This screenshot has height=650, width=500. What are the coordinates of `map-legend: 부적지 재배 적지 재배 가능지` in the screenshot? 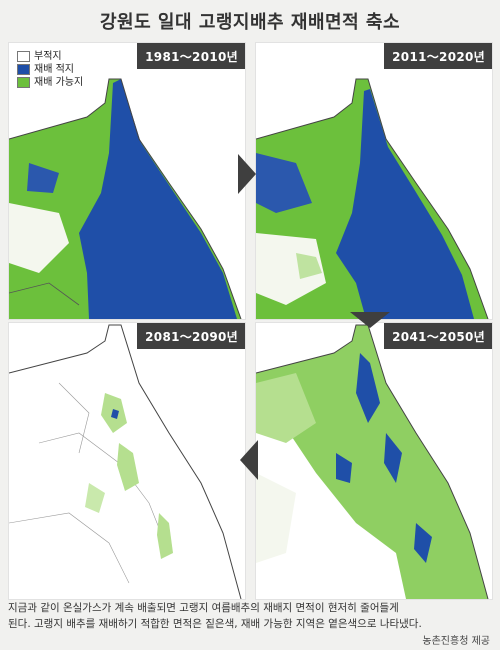 It's located at (51, 69).